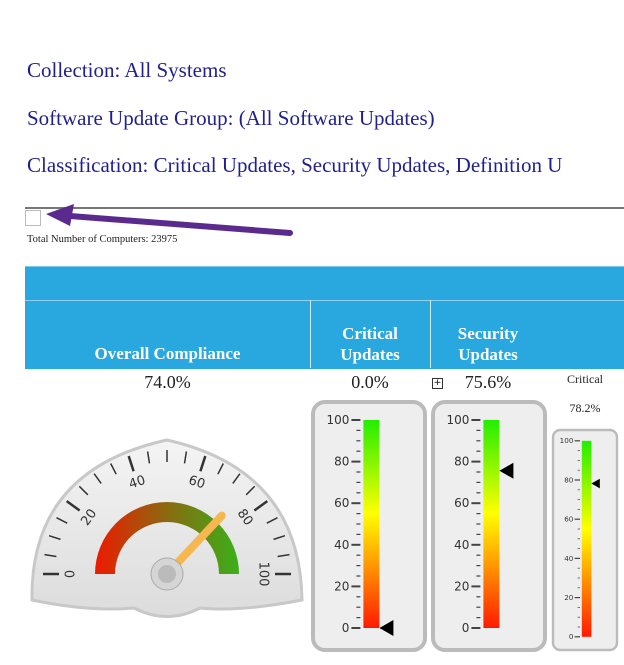 This screenshot has height=665, width=624. What do you see at coordinates (567, 440) in the screenshot?
I see `critical-small-gauge-tick-label: 100` at bounding box center [567, 440].